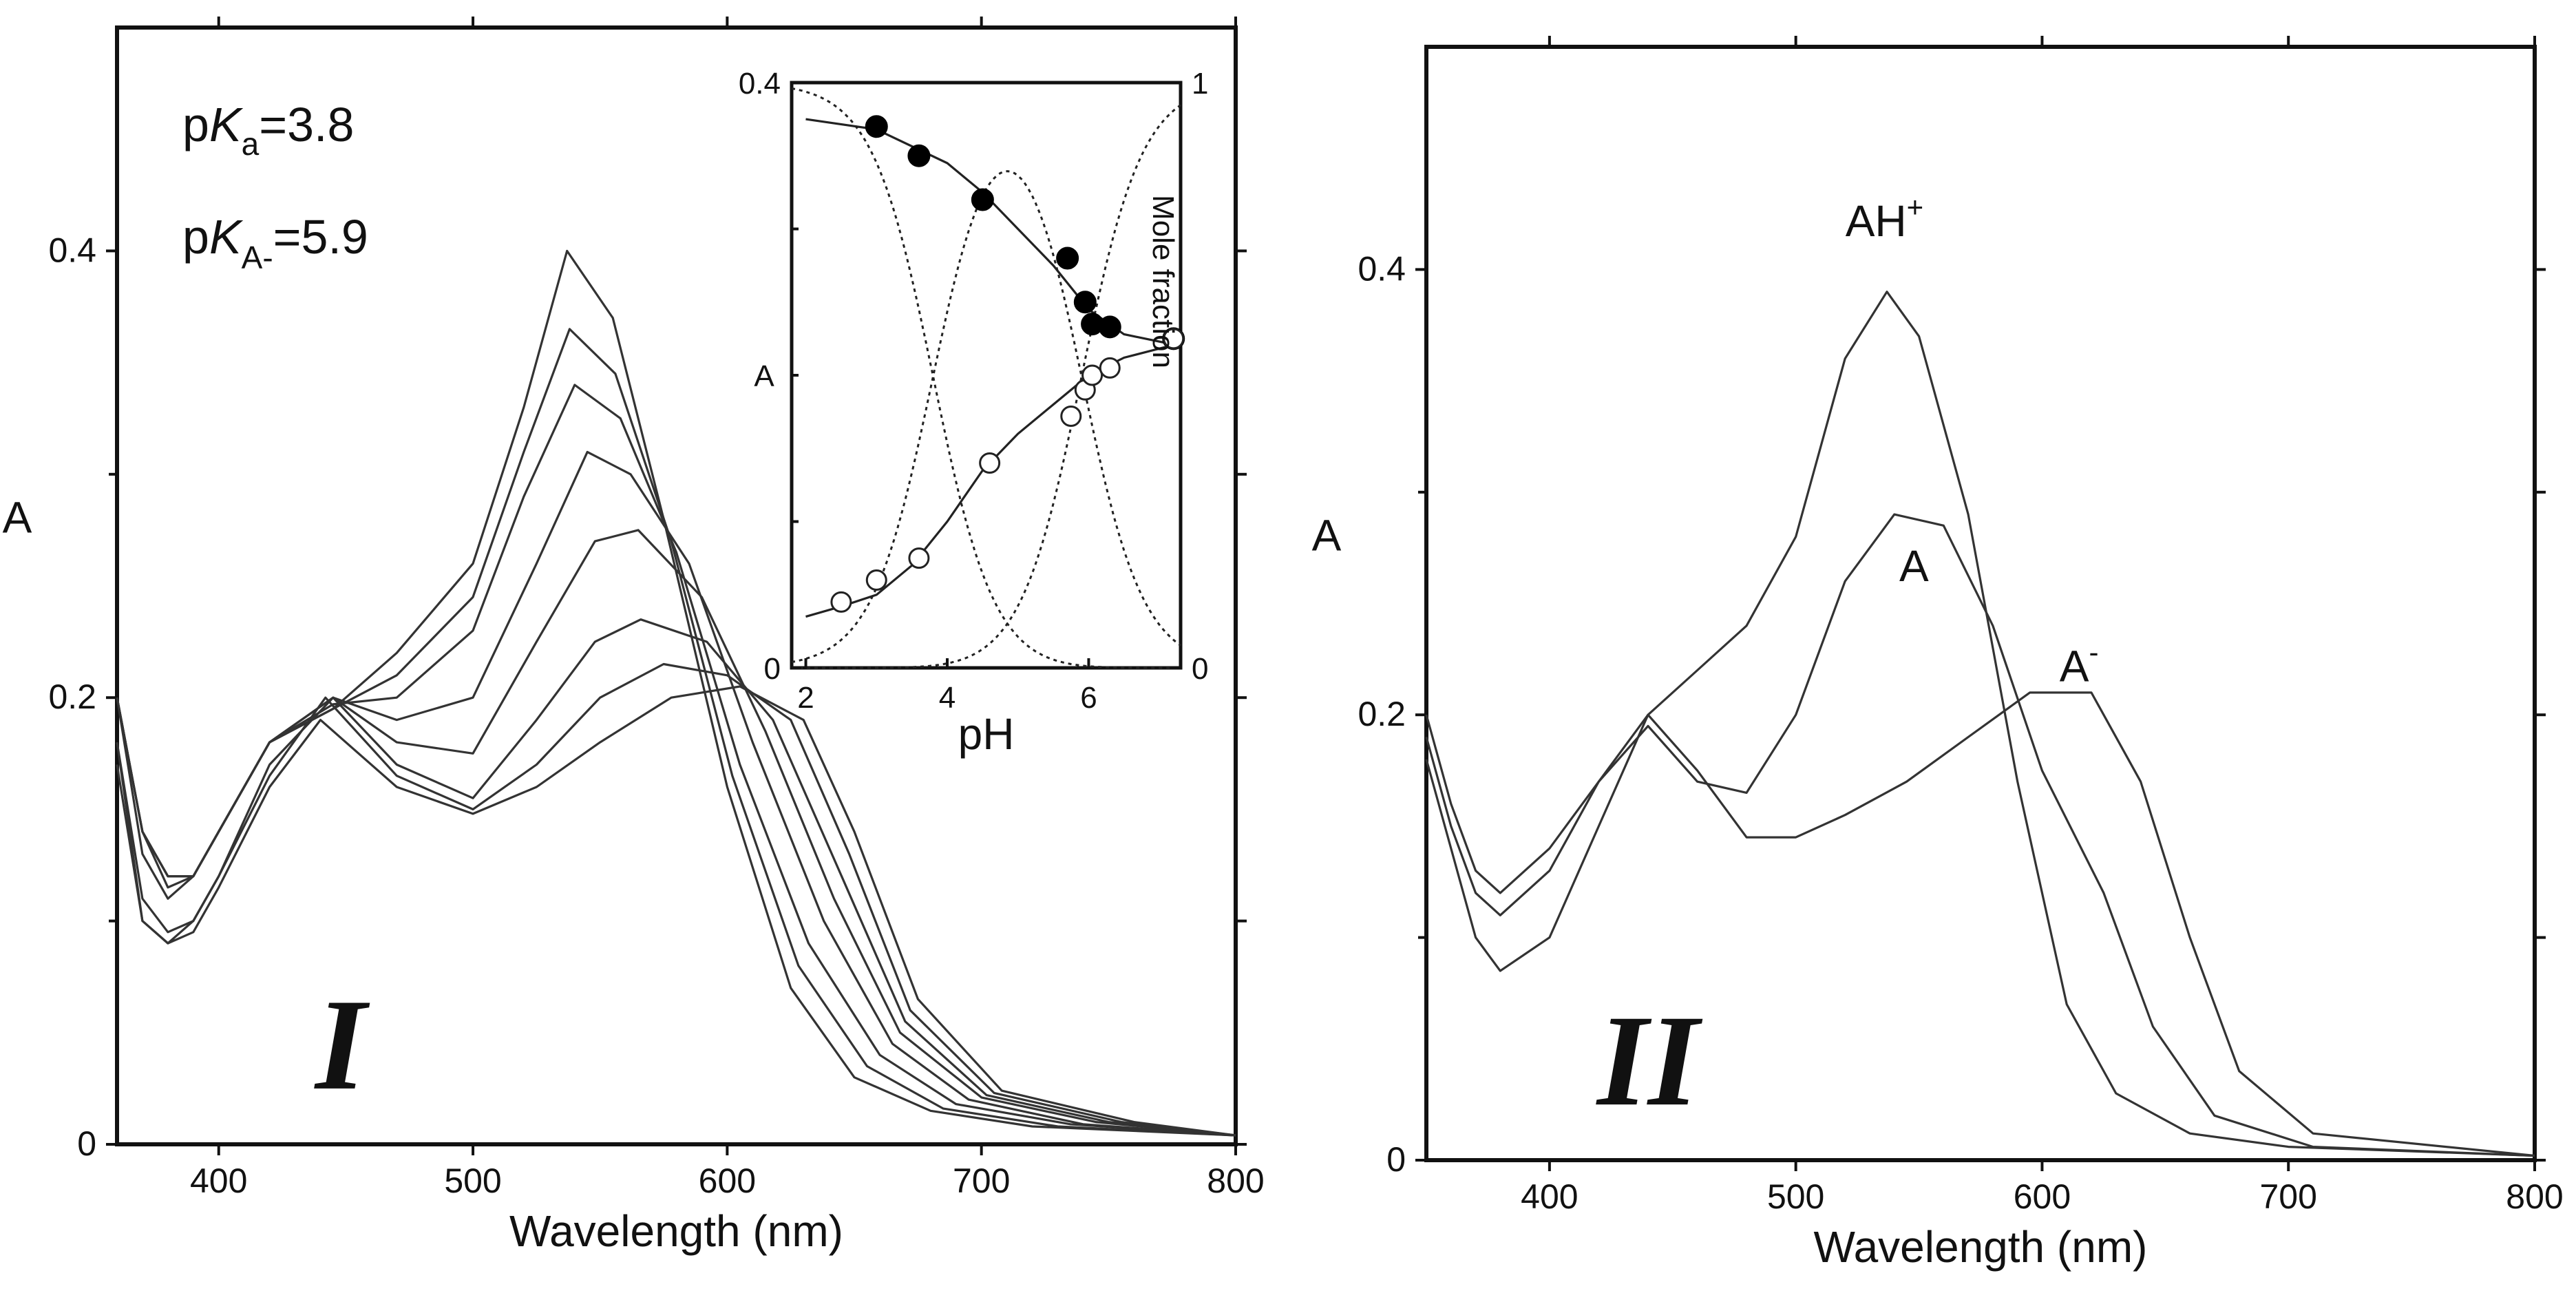  What do you see at coordinates (772, 669) in the screenshot?
I see `inset-y-tick-label: 0` at bounding box center [772, 669].